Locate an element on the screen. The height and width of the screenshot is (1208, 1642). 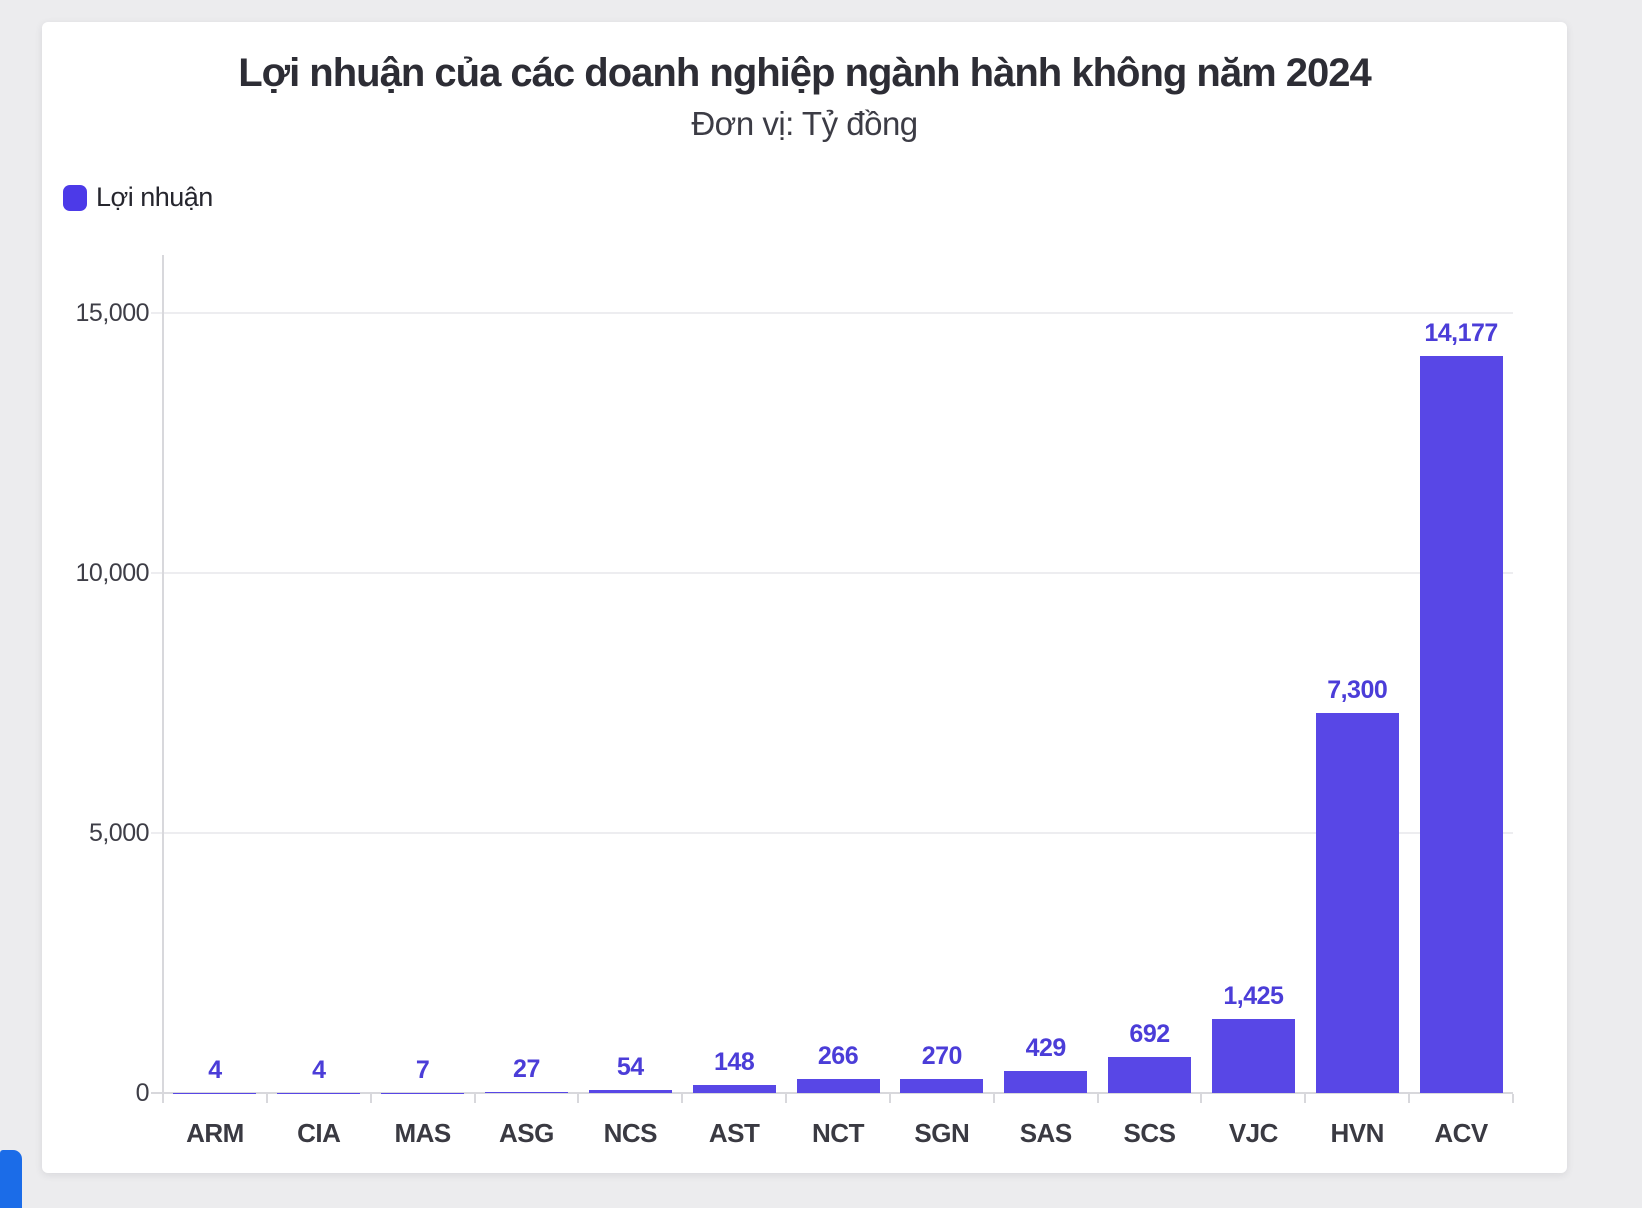
bar-sas is located at coordinates (1046, 1081).